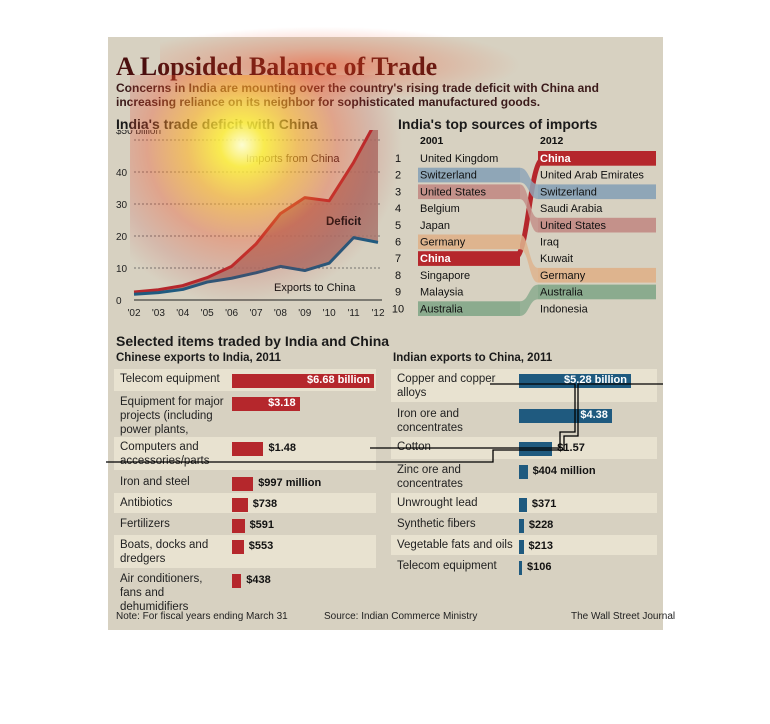 This screenshot has height=724, width=770. What do you see at coordinates (442, 293) in the screenshot?
I see `country-2001: Malaysia` at bounding box center [442, 293].